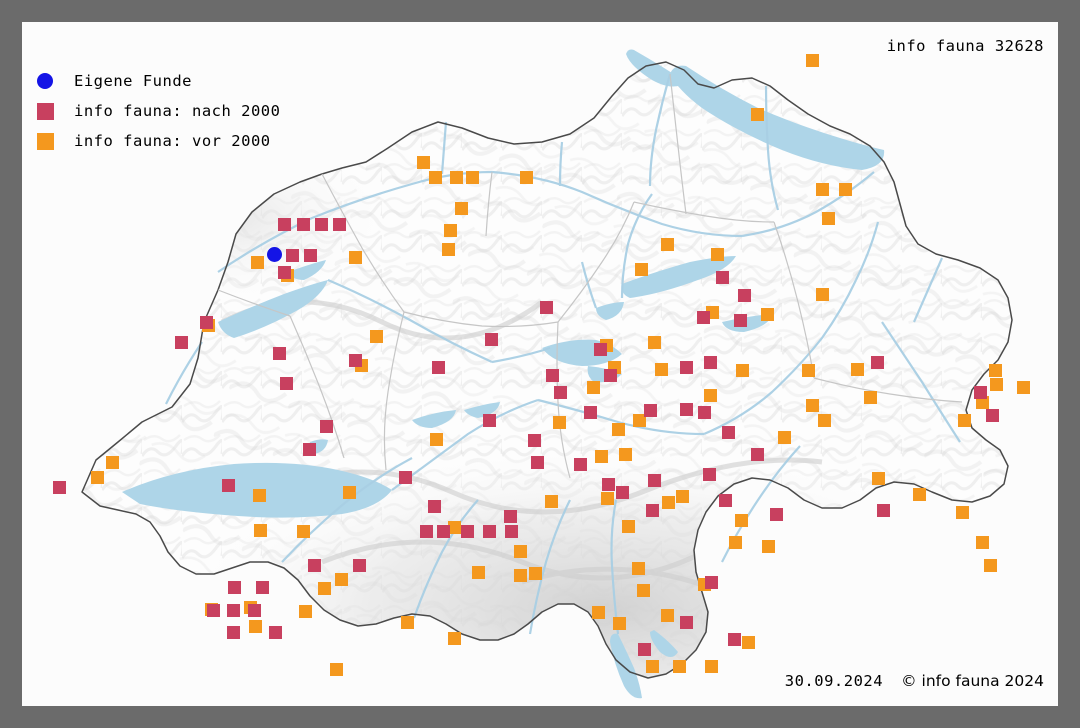 The width and height of the screenshot is (1080, 728). I want to click on marker-own-find, so click(274, 254).